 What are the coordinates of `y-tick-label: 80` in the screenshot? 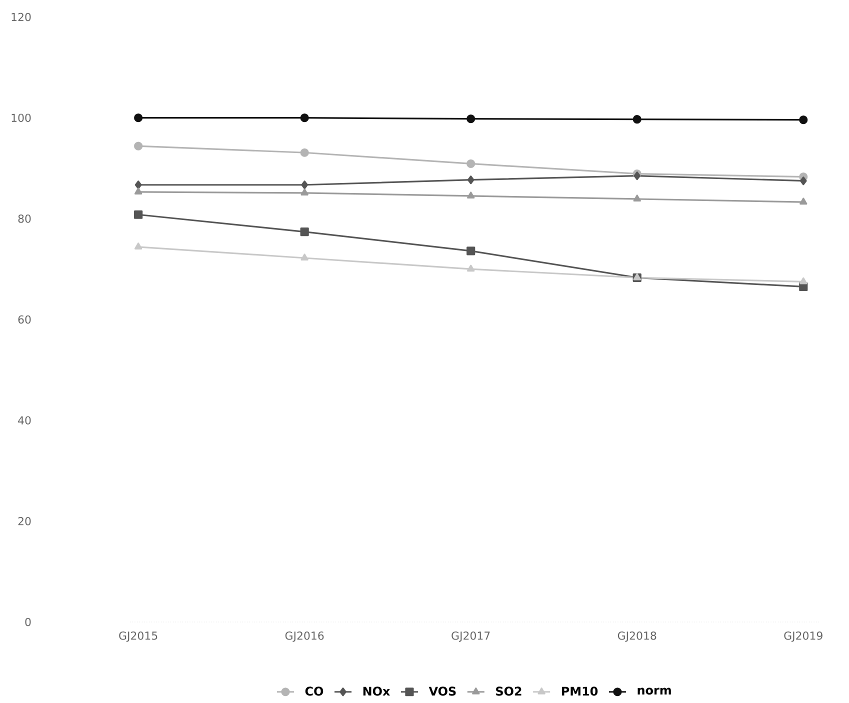 It's located at (24, 218).